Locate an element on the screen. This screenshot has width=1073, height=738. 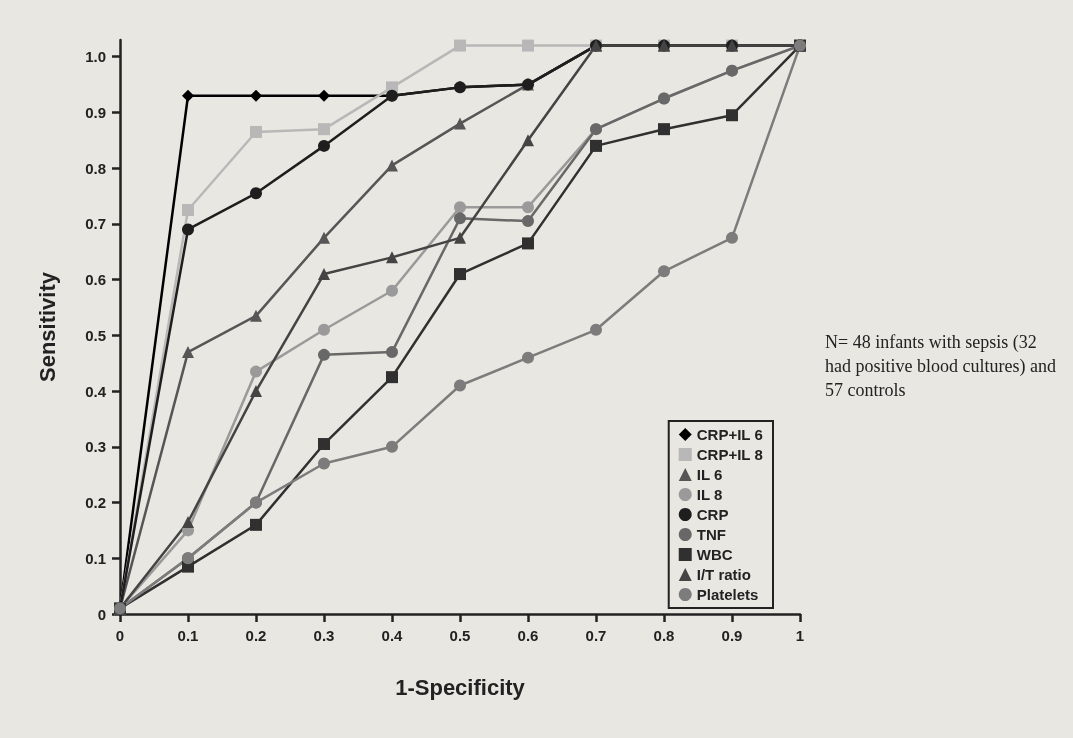
y-tick-label: 0.5 is located at coordinates (95, 335).